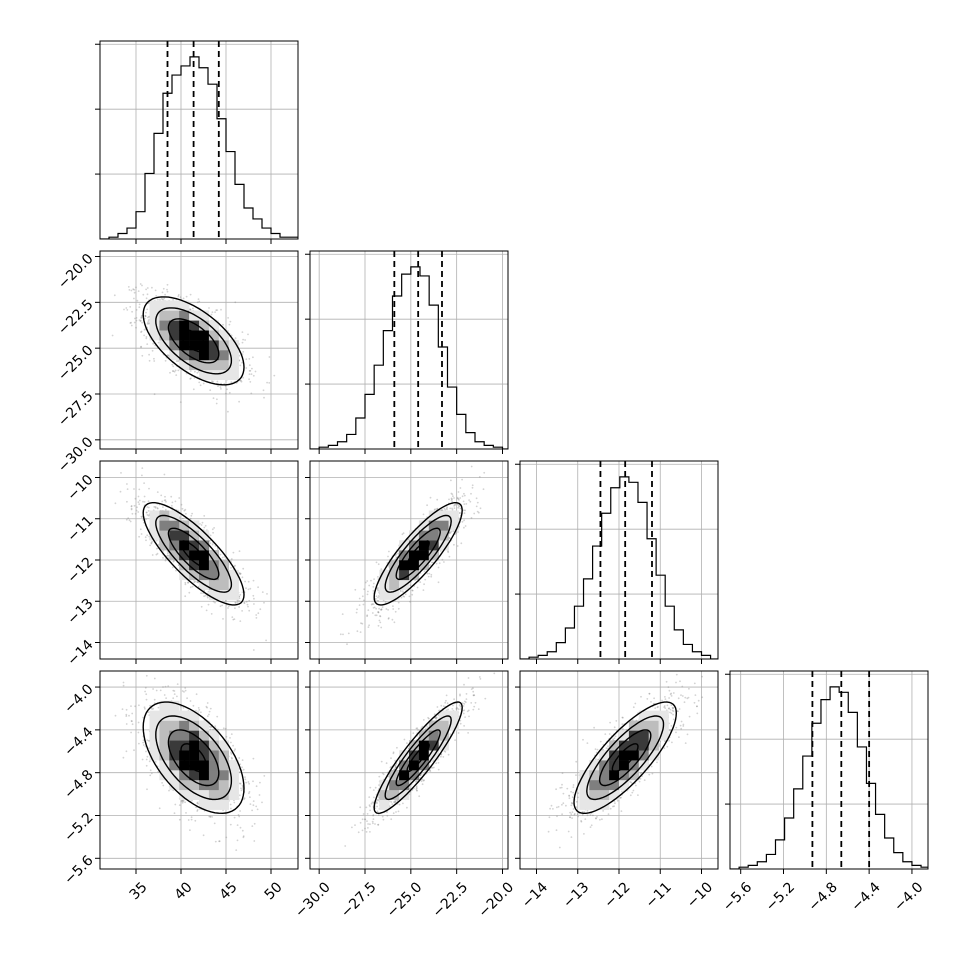  Describe the element at coordinates (80, 653) in the screenshot. I see `tick-label-y: −14` at that location.